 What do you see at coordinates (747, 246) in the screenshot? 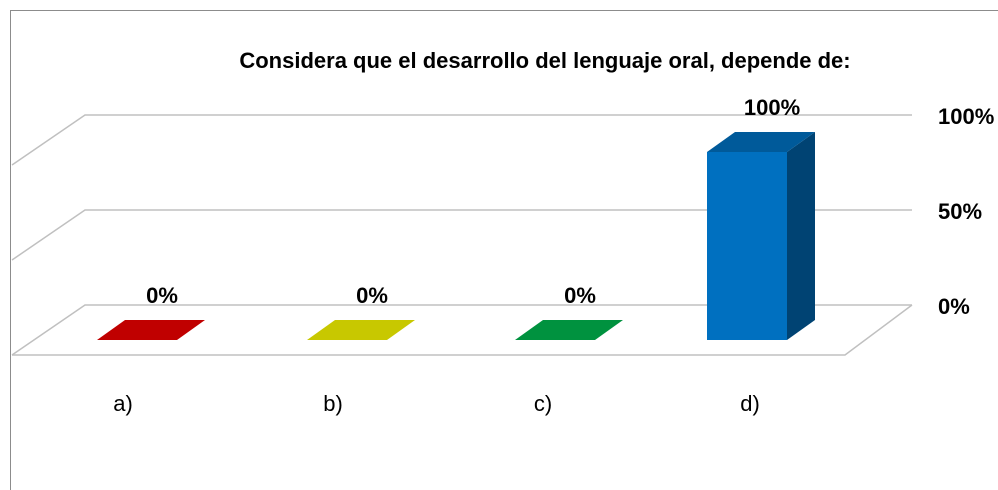
I see `bar-front` at bounding box center [747, 246].